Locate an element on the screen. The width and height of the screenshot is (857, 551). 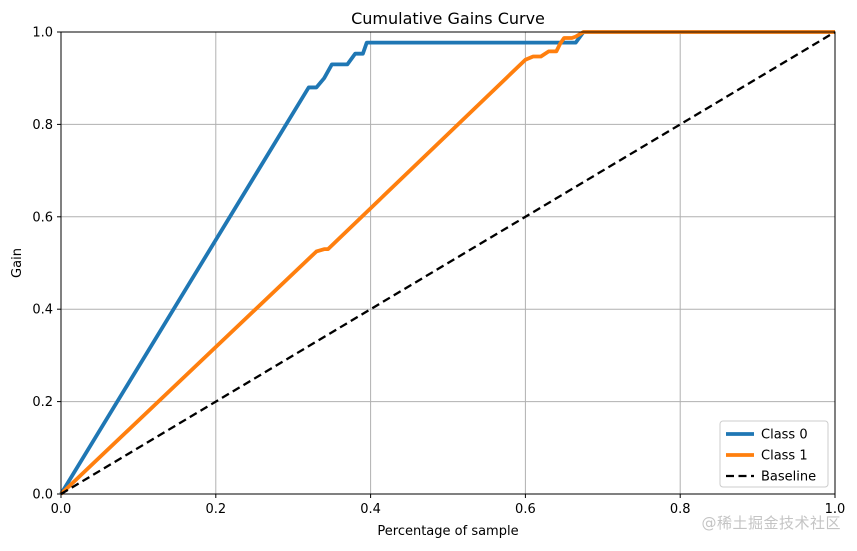
legend-label-baseline: Baseline is located at coordinates (788, 477).